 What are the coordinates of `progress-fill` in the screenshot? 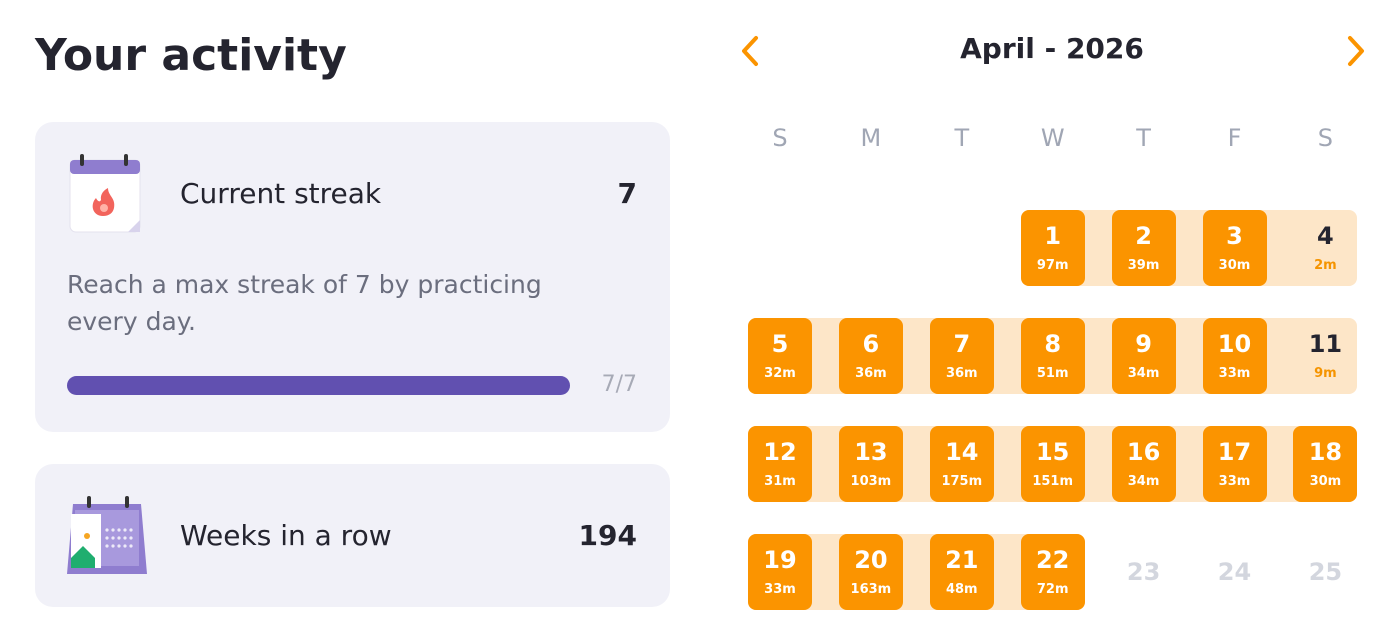 It's located at (318, 385).